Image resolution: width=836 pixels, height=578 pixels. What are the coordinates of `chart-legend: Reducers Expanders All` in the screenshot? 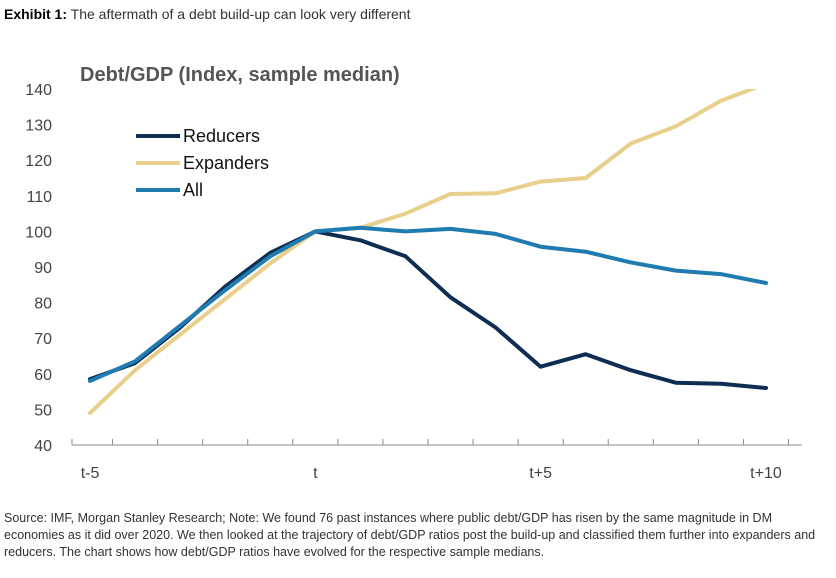 It's located at (202, 163).